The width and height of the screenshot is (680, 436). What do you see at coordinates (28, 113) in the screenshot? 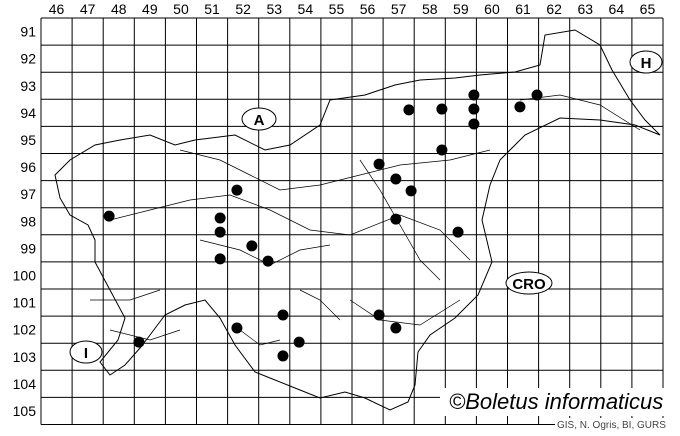
I see `row-label: 94` at bounding box center [28, 113].